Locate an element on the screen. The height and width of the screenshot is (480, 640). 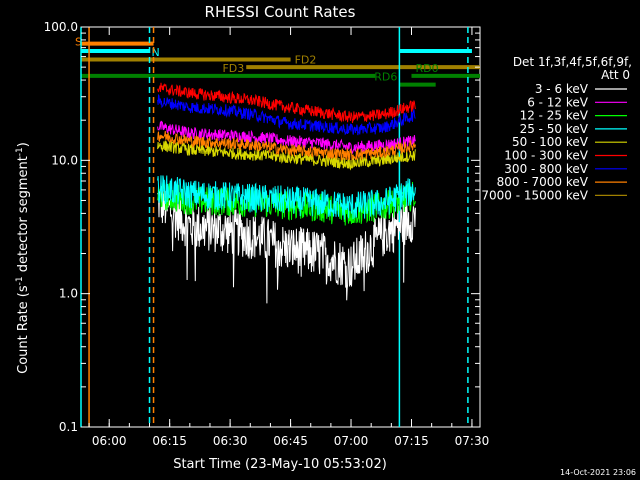
legend-label-8: 7000 - 15000 keV is located at coordinates (534, 195).